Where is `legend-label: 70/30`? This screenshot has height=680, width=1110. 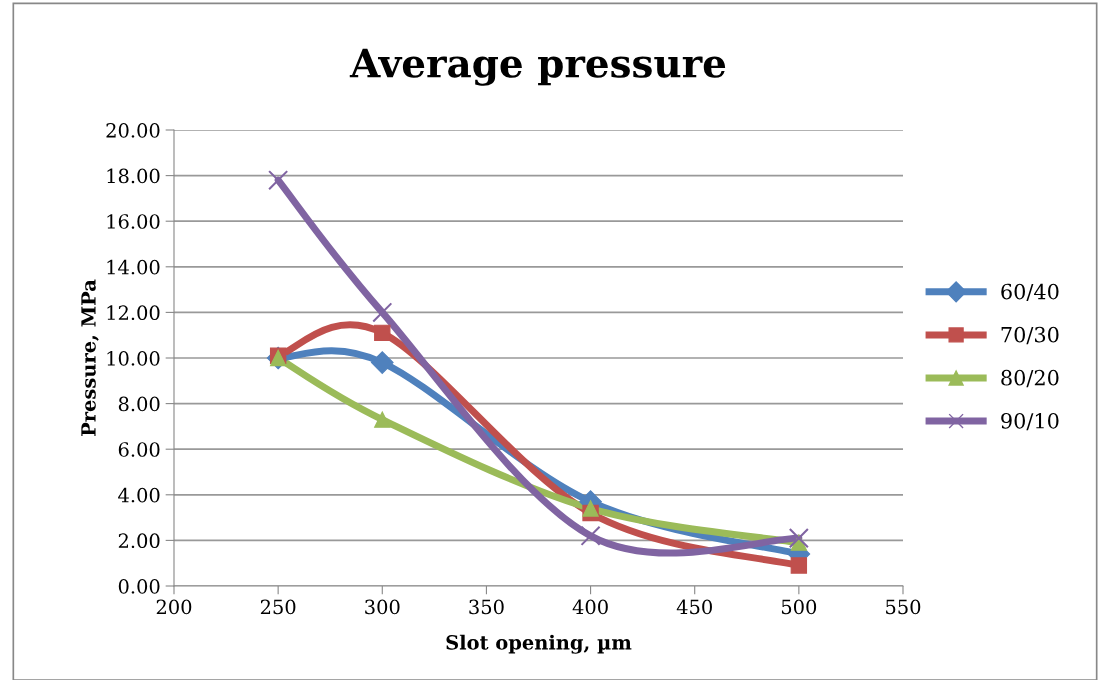
legend-label: 70/30 is located at coordinates (1030, 335).